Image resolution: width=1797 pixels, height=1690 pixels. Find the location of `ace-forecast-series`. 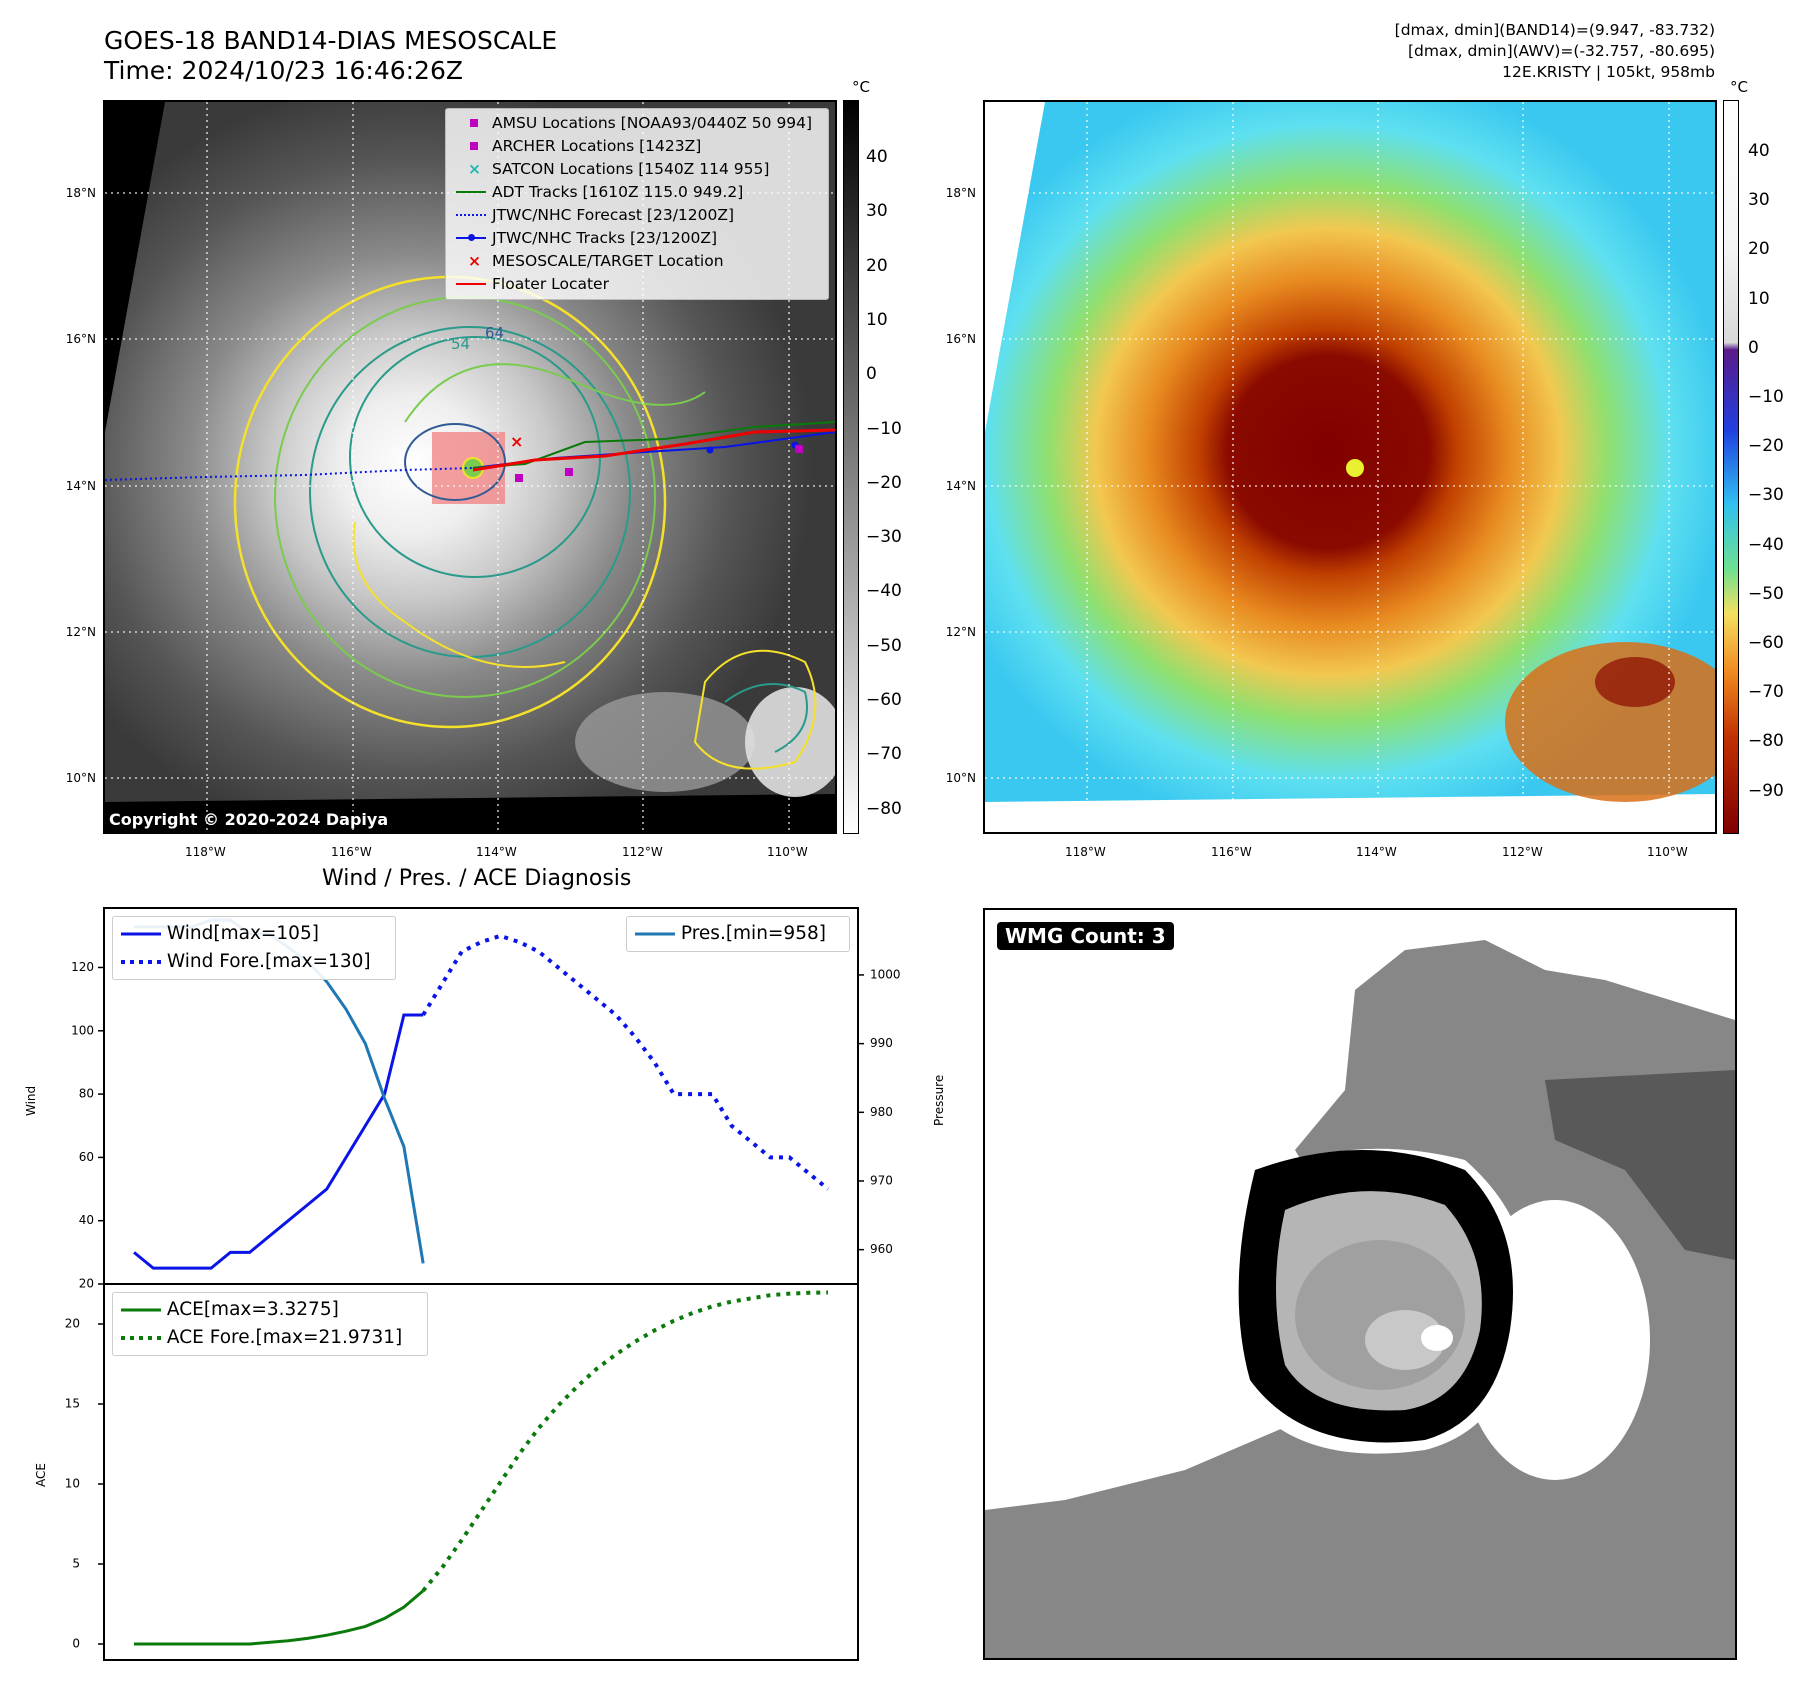

ace-forecast-series is located at coordinates (625, 1441).